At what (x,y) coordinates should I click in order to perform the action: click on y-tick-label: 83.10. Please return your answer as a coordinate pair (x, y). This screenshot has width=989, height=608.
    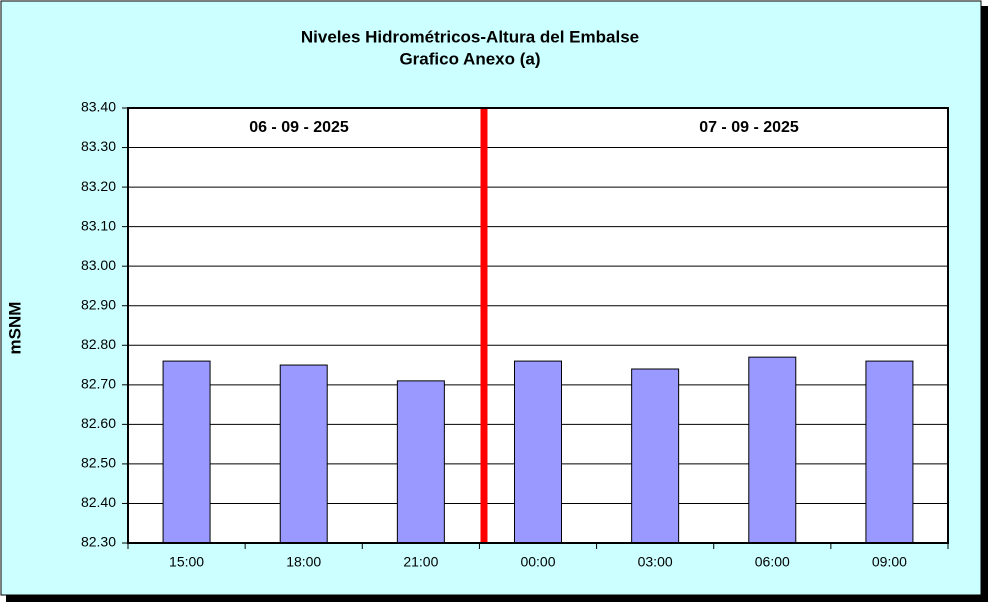
    Looking at the image, I should click on (98, 225).